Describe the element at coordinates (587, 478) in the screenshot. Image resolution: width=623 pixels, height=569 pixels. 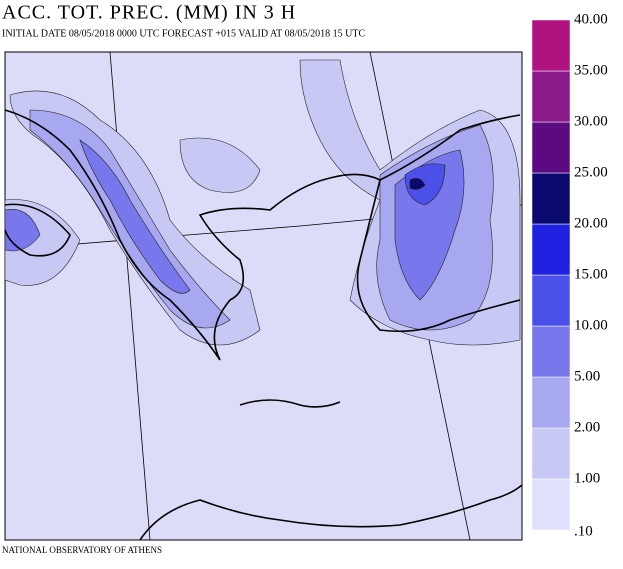
I see `level-label: 1.00` at that location.